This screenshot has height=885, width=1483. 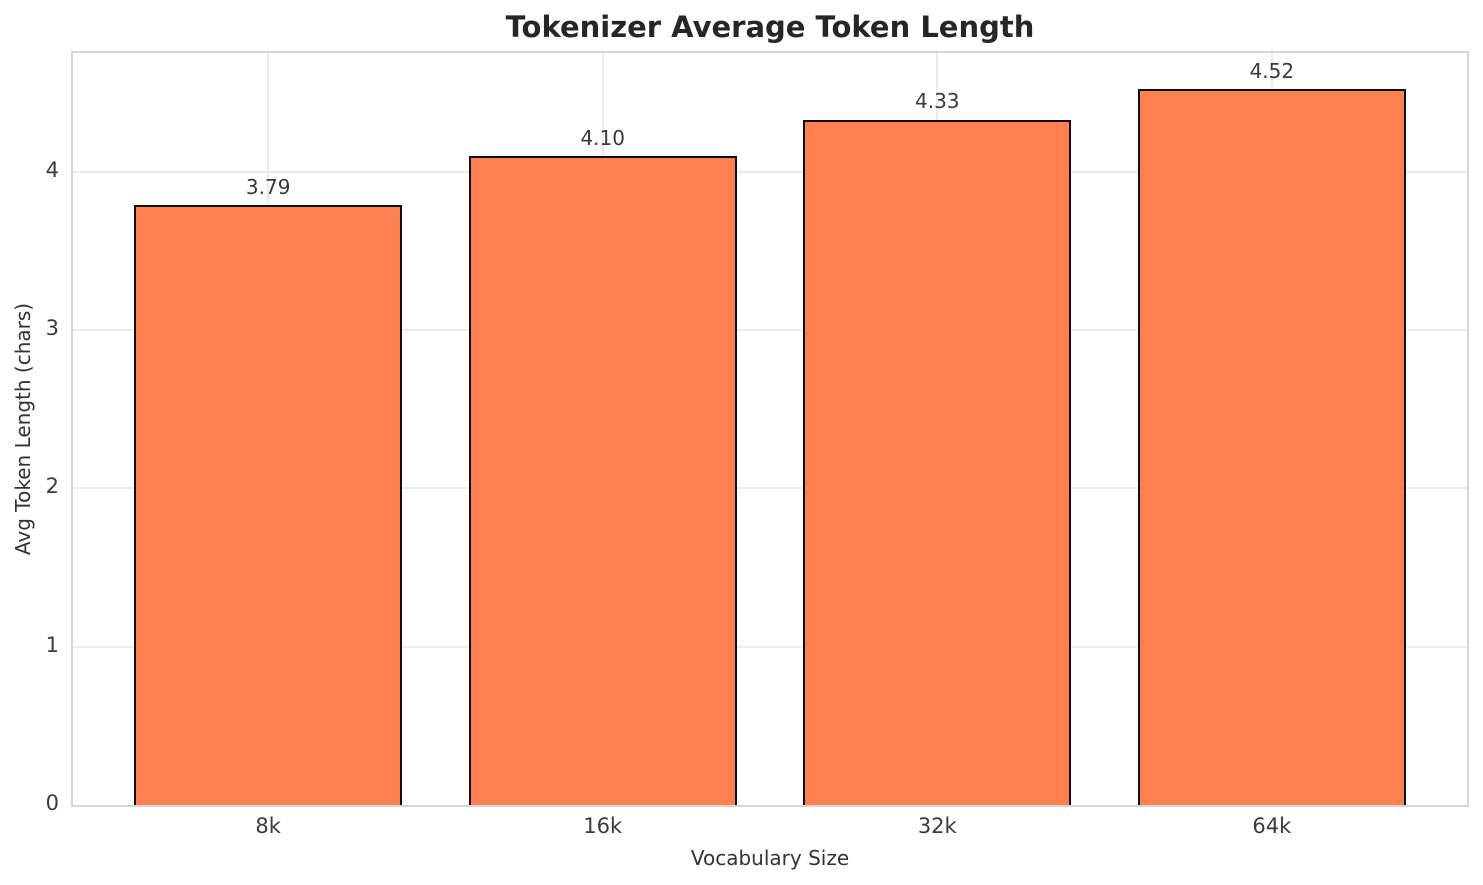 What do you see at coordinates (770, 858) in the screenshot?
I see `x-axis-label: Vocabulary Size` at bounding box center [770, 858].